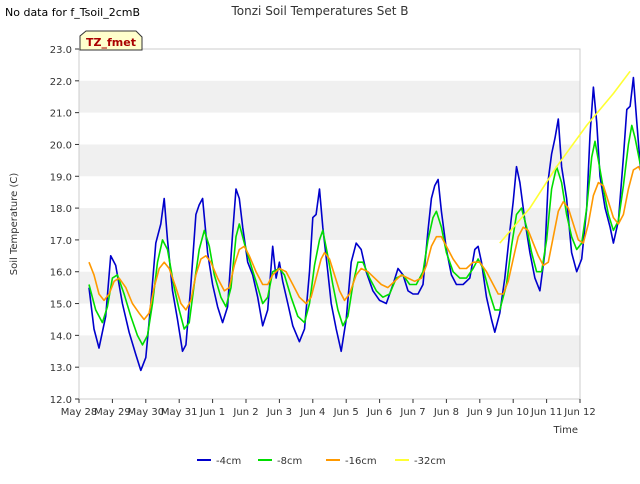 This screenshot has width=640, height=484. Describe the element at coordinates (61, 273) in the screenshot. I see `y-tick-label: 16.0` at that location.